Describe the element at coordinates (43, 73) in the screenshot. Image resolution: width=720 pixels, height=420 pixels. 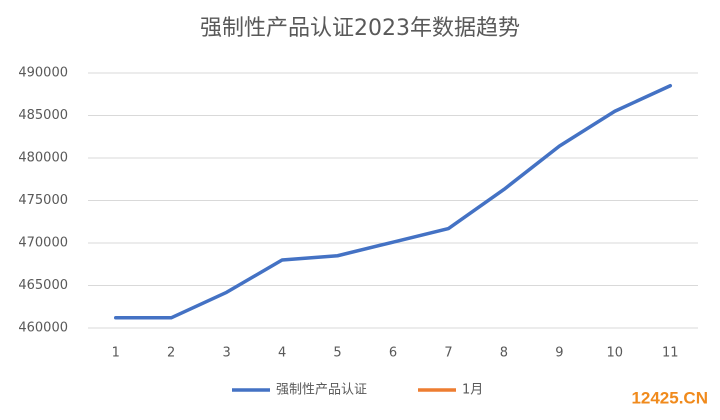
I see `y-tick-label: 490000` at that location.